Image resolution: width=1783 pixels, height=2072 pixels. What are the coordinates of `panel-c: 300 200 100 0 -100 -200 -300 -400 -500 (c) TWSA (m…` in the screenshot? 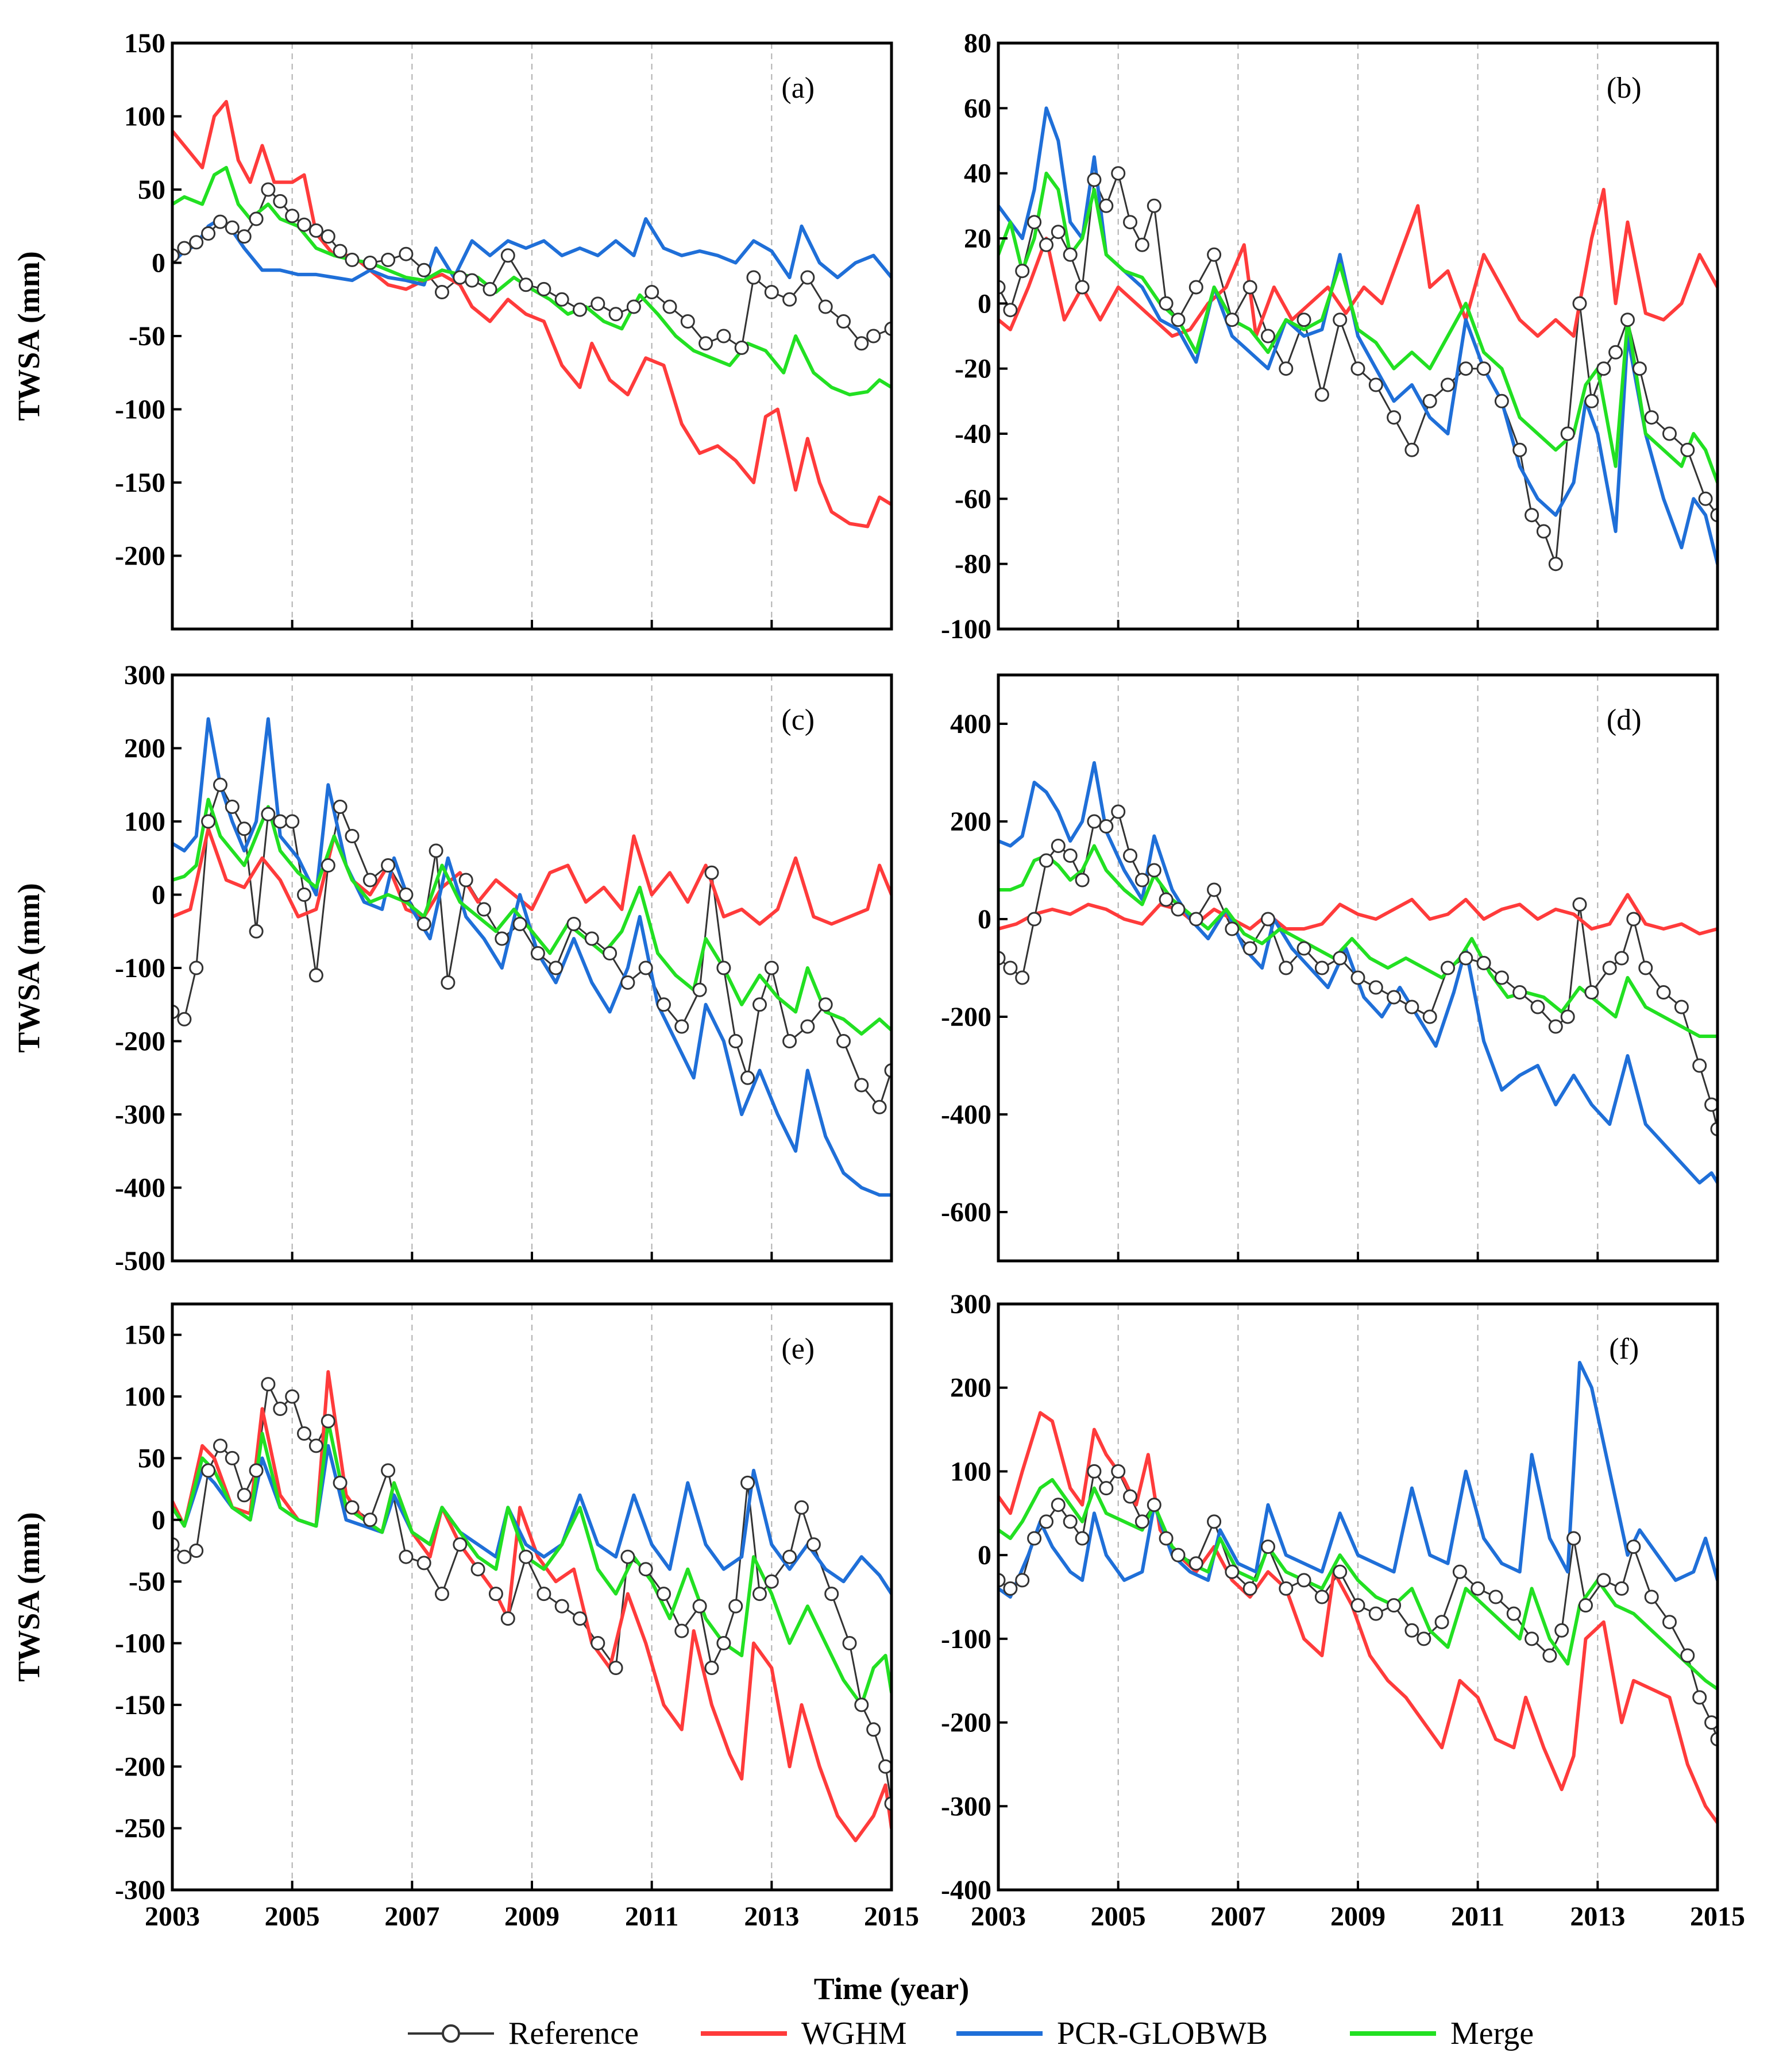 It's located at (452, 968).